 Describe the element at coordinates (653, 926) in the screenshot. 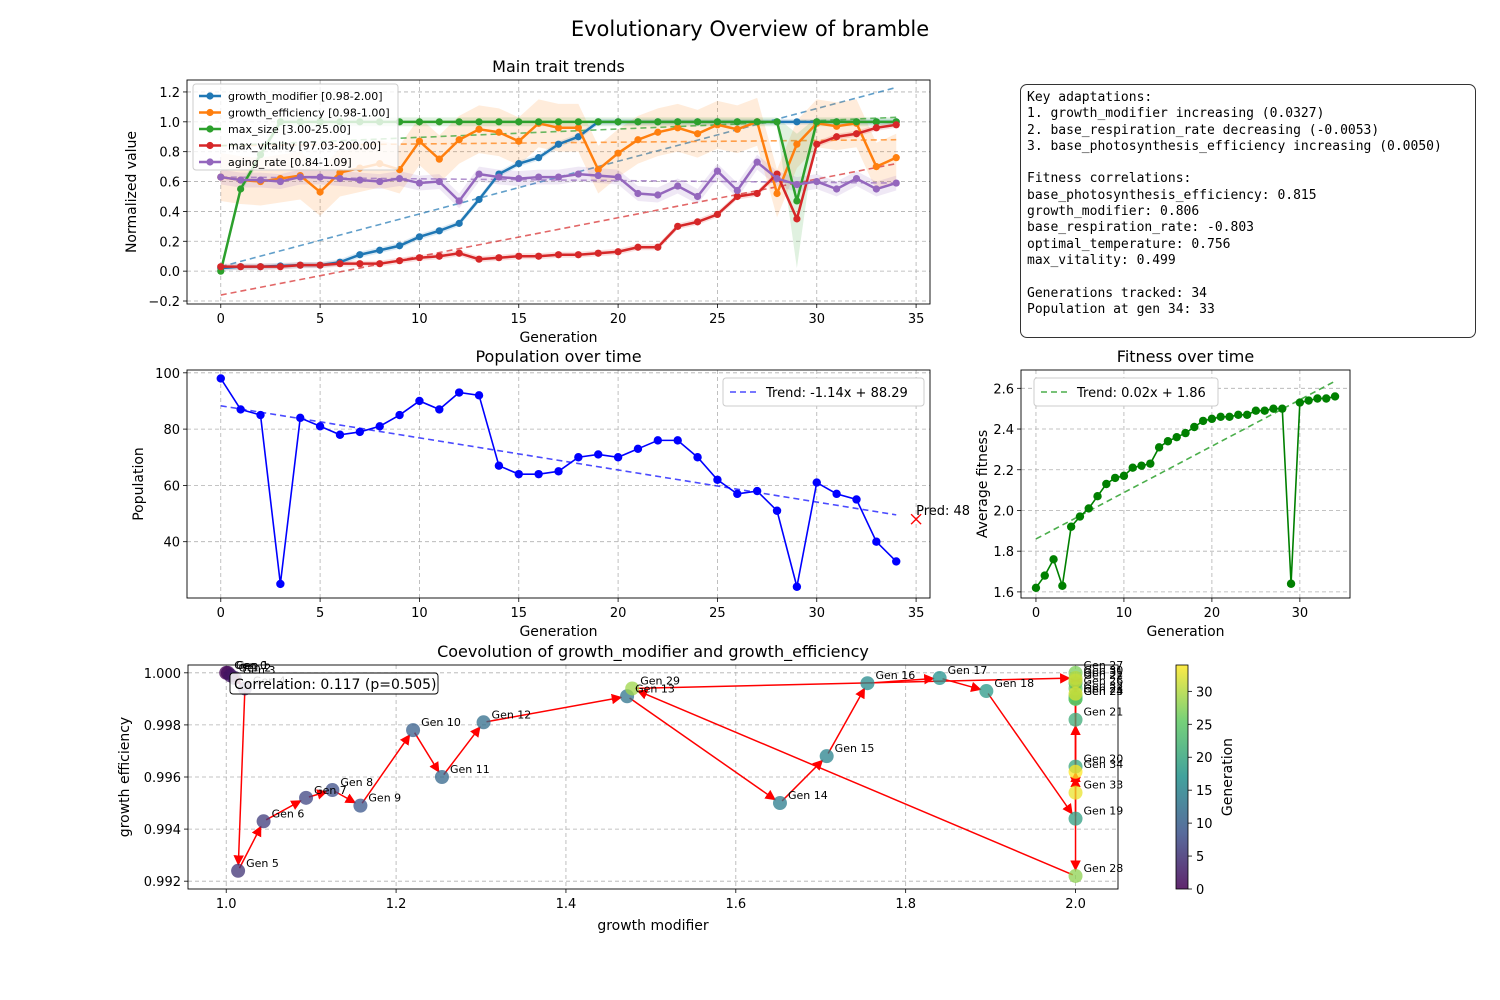

I see `x-axis-label: growth modifier` at that location.